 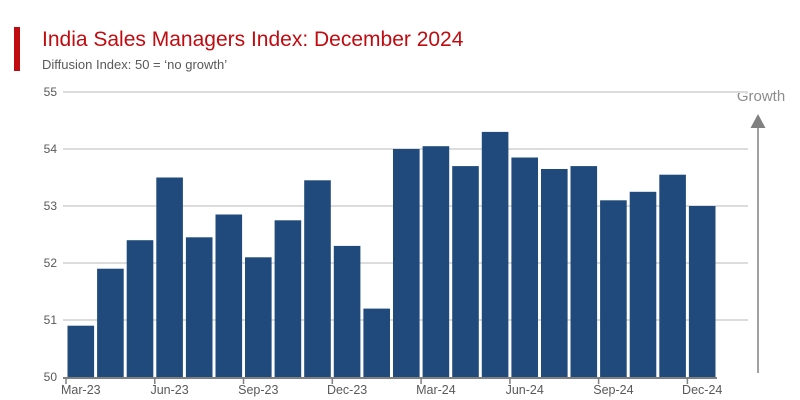 What do you see at coordinates (51, 92) in the screenshot?
I see `y-axis-label-55: 55` at bounding box center [51, 92].